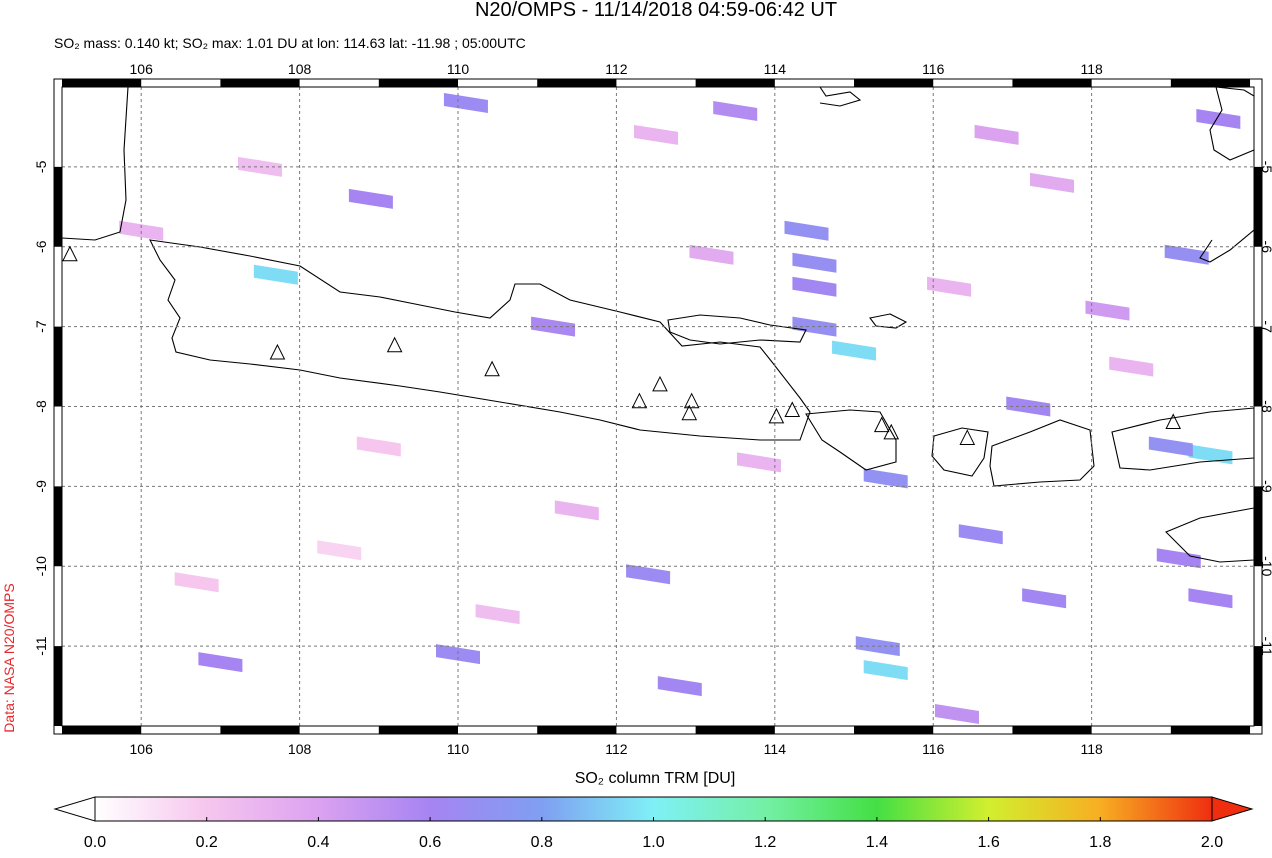  Describe the element at coordinates (1232, 809) in the screenshot. I see `colorbar-over` at that location.